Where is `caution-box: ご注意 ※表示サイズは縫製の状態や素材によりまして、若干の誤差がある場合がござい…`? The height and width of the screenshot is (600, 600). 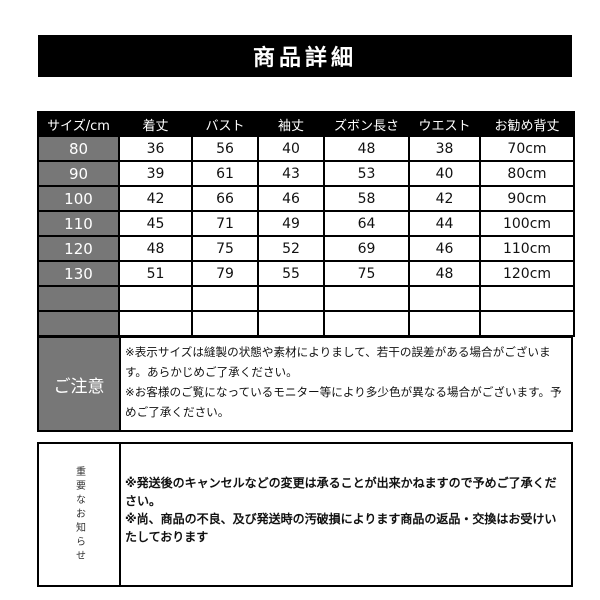 caution-box: ご注意 ※表示サイズは縫製の状態や素材によりまして、若干の誤差がある場合がござい… is located at coordinates (305, 384).